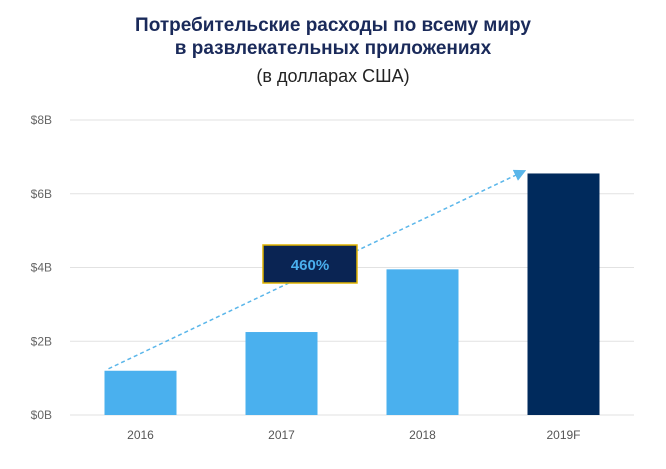 Image resolution: width=666 pixels, height=469 pixels. I want to click on bar-2018, so click(422, 342).